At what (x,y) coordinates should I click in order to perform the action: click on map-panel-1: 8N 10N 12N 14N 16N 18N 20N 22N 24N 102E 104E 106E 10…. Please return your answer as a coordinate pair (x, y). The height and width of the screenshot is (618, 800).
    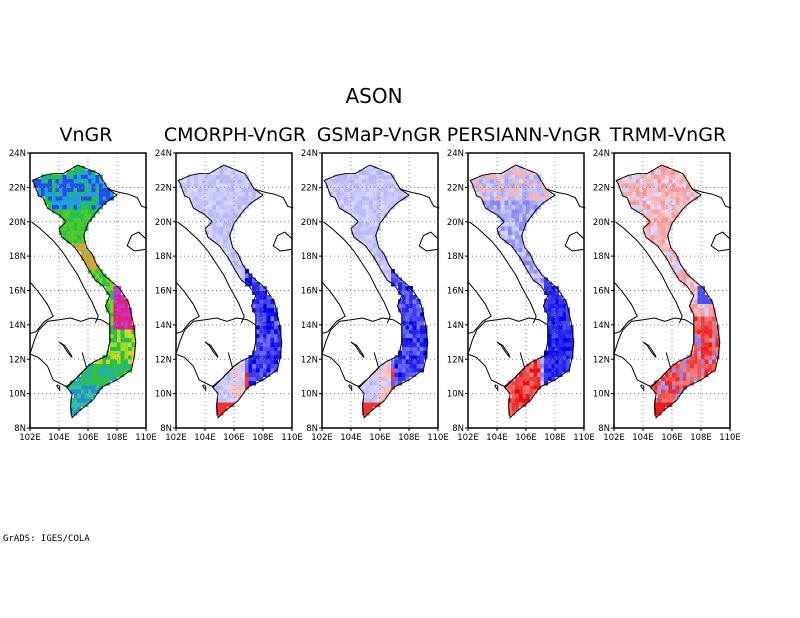
    Looking at the image, I should click on (229, 296).